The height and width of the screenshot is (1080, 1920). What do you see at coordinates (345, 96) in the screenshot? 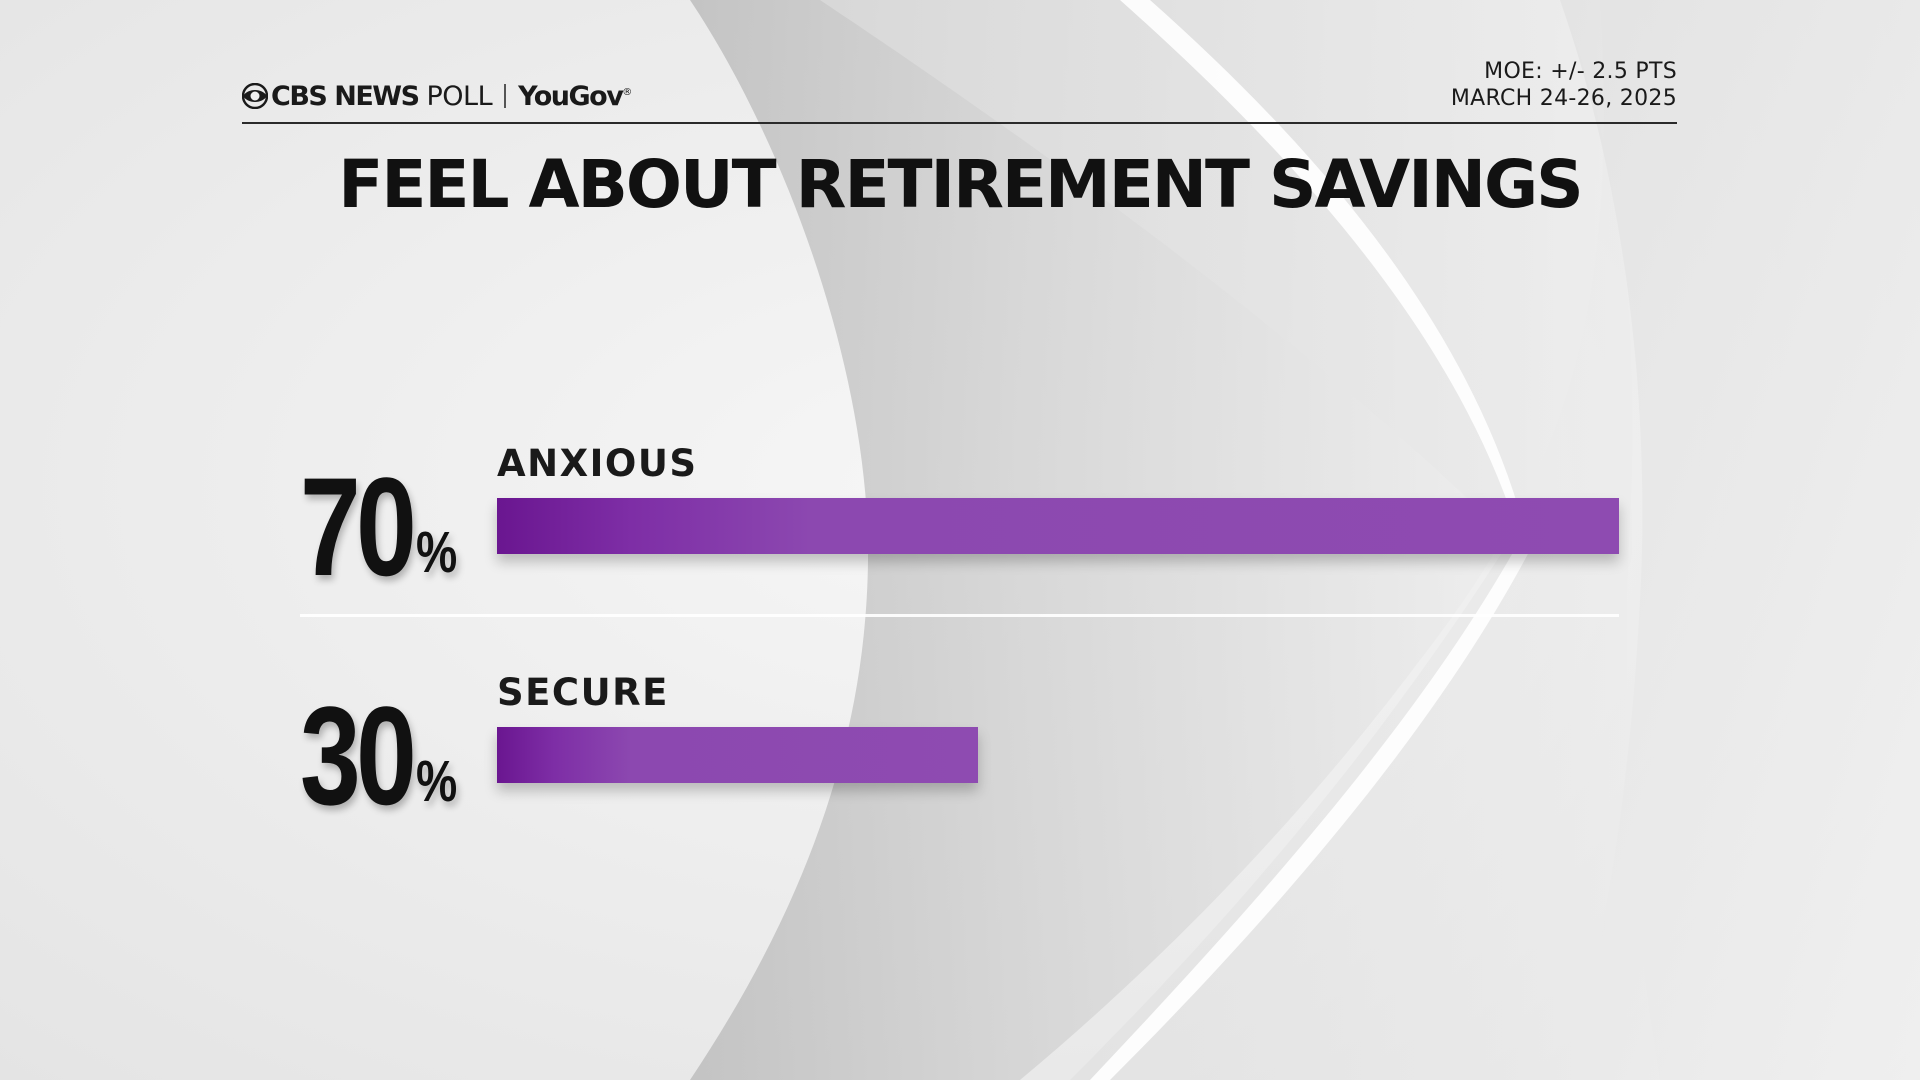
I see `logo-brand-text: CBS NEWS` at bounding box center [345, 96].